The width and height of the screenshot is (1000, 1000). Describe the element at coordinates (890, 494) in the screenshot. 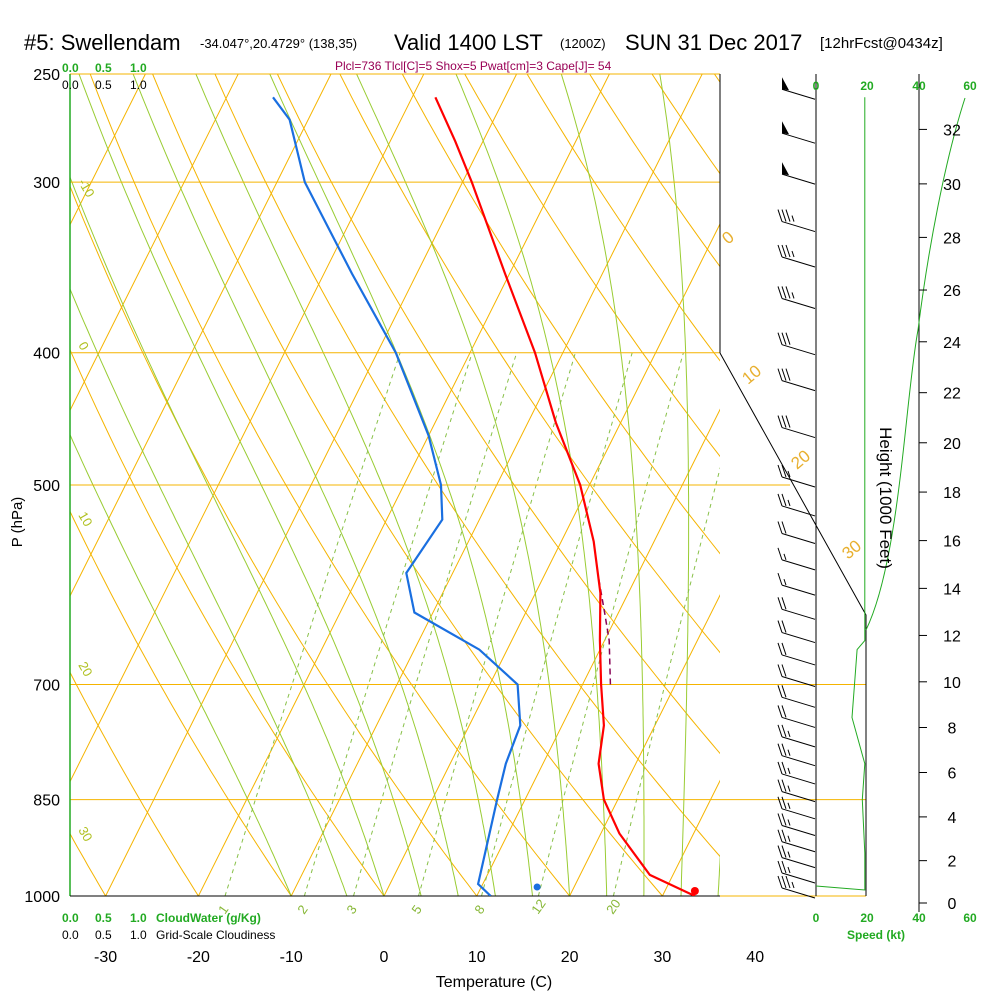

I see `wind-speed-profile` at that location.